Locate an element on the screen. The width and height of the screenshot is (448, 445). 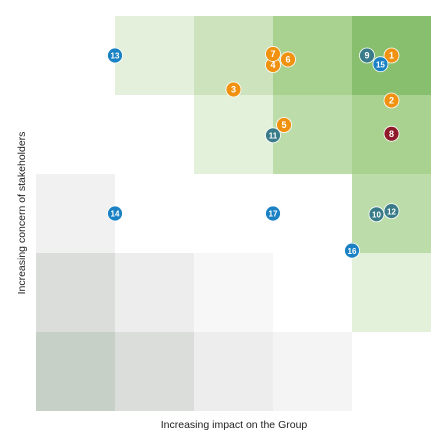
data-point-5: 5 is located at coordinates (284, 125).